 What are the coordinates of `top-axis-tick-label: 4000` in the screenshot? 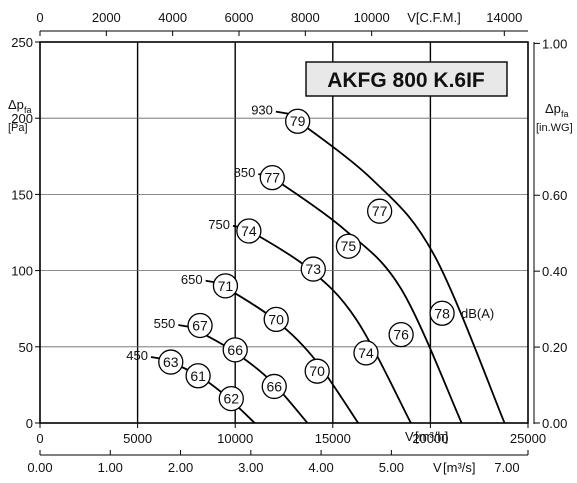 It's located at (172, 17).